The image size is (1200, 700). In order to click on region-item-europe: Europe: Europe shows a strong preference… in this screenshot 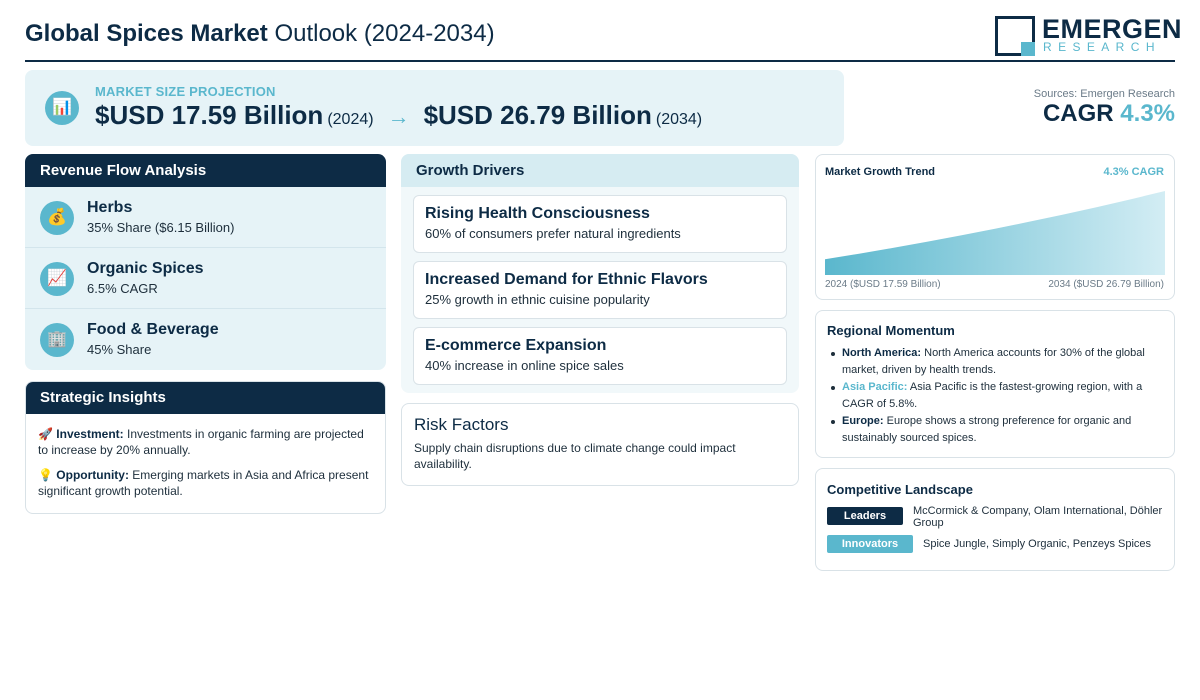, I will do `click(995, 429)`.